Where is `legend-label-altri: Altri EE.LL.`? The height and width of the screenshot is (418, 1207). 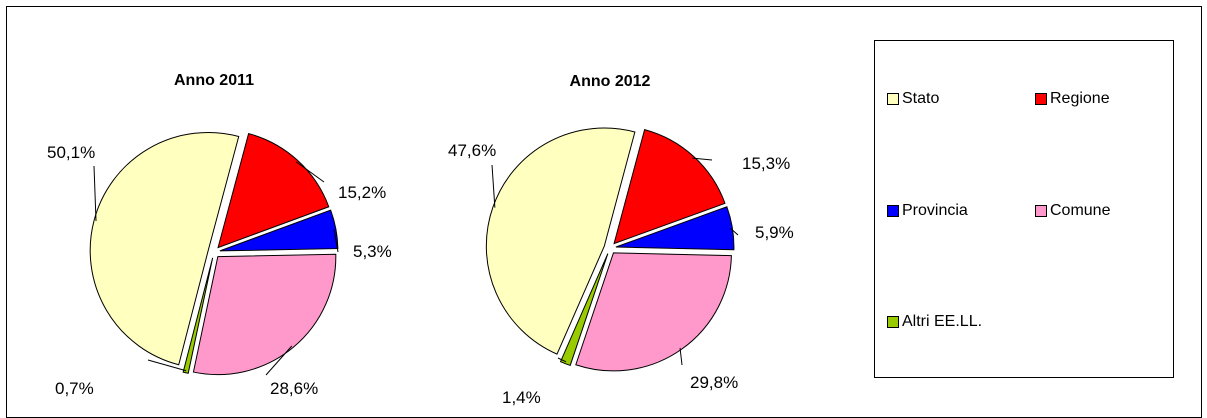
legend-label-altri: Altri EE.LL. is located at coordinates (942, 321).